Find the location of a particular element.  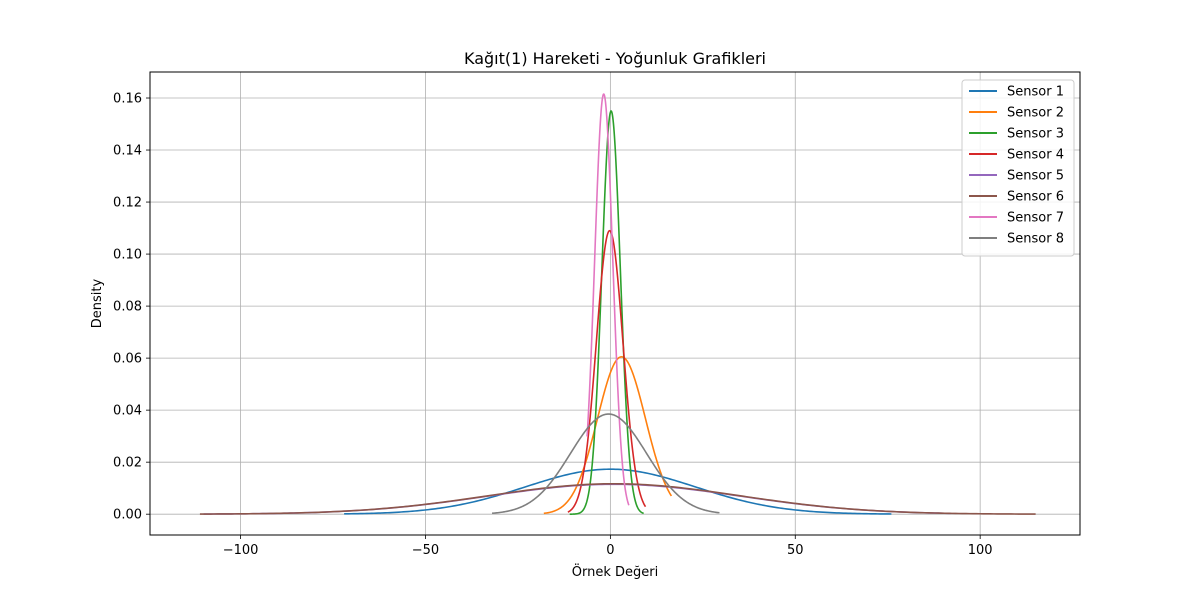

y-tick-label: 0.04 is located at coordinates (127, 411).